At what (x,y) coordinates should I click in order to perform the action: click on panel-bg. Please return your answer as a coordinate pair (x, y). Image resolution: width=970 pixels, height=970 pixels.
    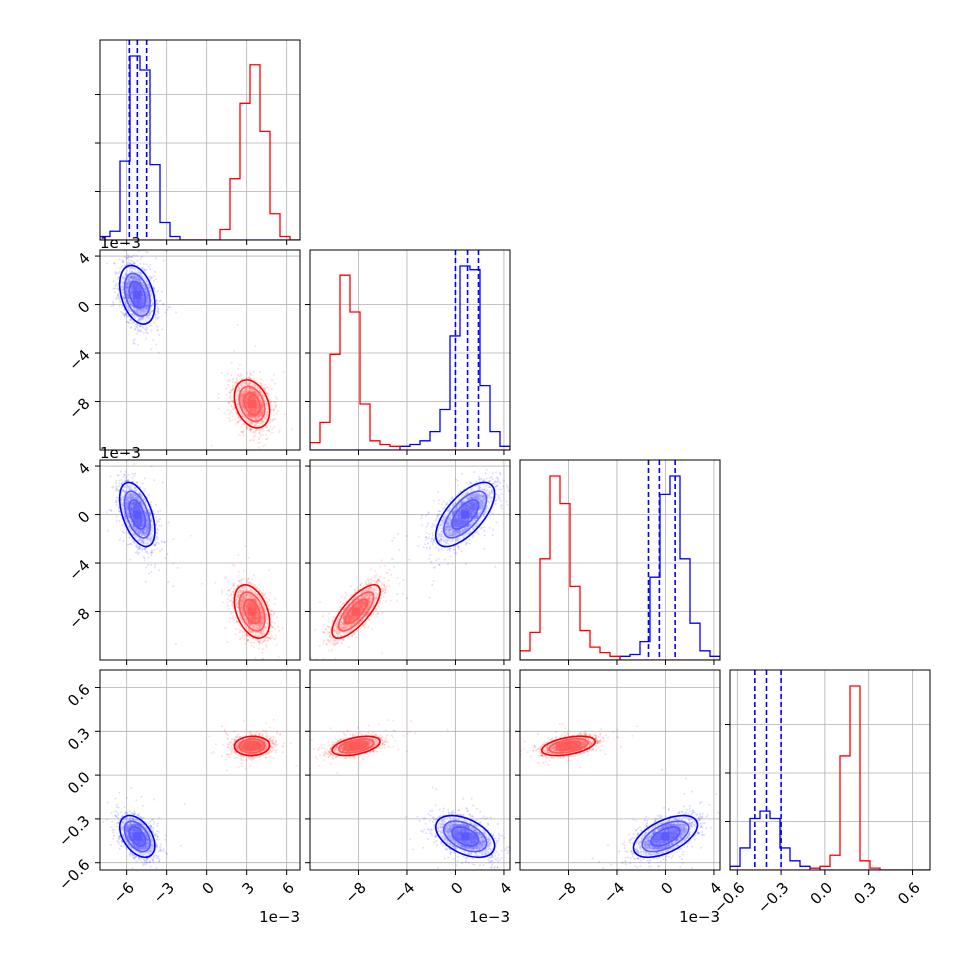
    Looking at the image, I should click on (200, 140).